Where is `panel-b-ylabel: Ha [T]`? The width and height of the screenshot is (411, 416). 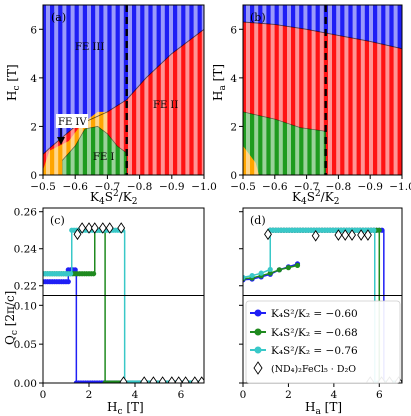 panel-b-ylabel: Ha [T] is located at coordinates (219, 82).